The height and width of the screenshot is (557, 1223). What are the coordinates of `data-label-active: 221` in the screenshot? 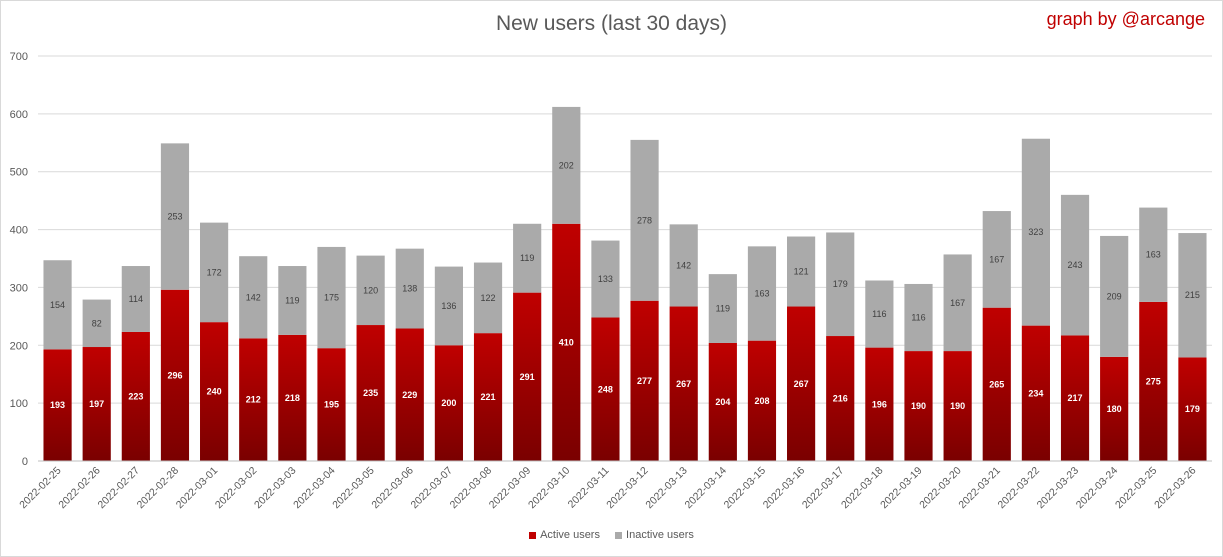 It's located at (488, 397).